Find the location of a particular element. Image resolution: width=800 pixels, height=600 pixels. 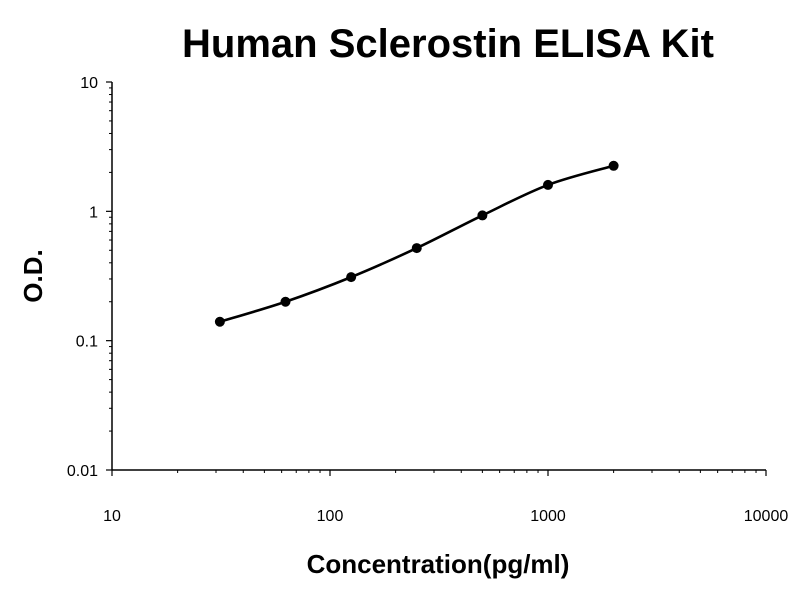

x-tick-label: 1000 is located at coordinates (548, 516).